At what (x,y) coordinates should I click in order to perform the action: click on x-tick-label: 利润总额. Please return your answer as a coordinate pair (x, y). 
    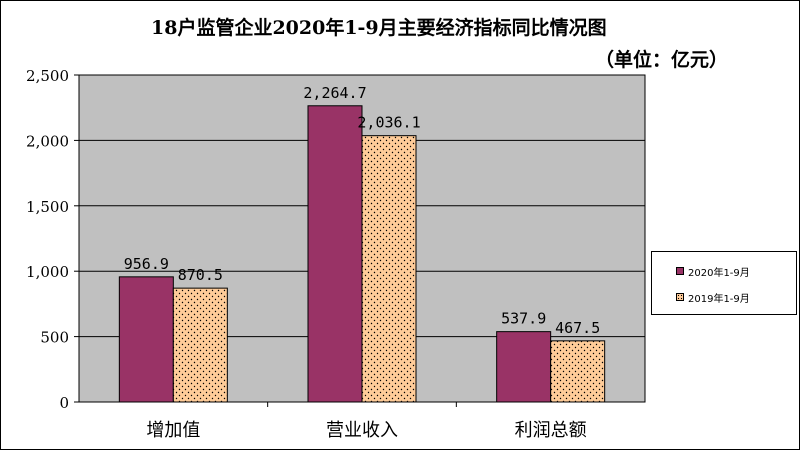
    Looking at the image, I should click on (551, 430).